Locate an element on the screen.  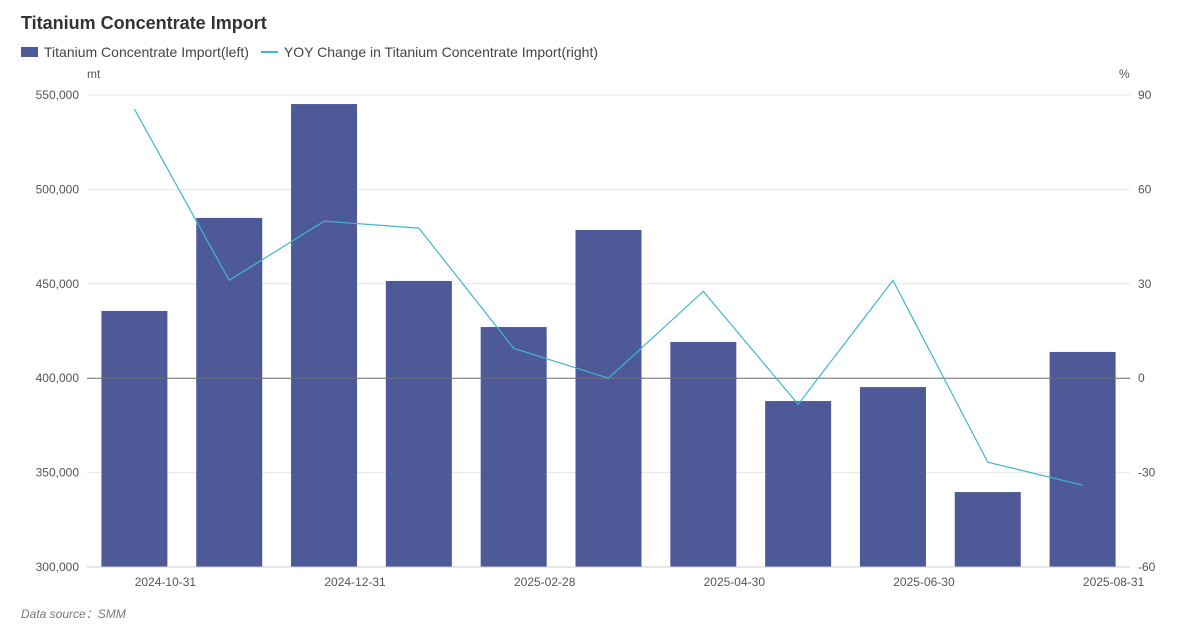
right-tick-label: 30 is located at coordinates (1145, 284).